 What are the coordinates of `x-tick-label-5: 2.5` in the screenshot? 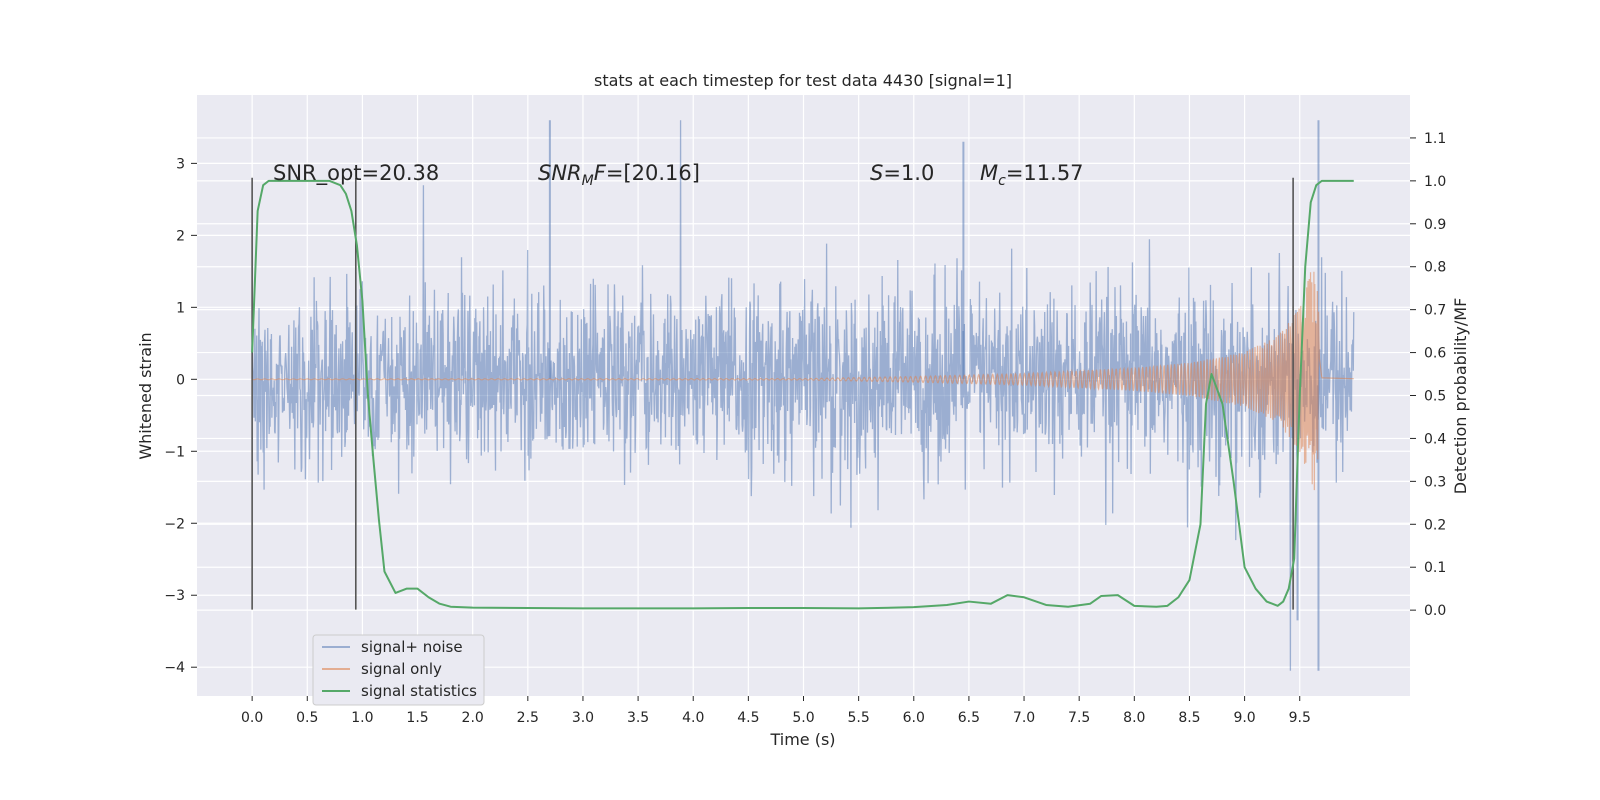 It's located at (528, 718).